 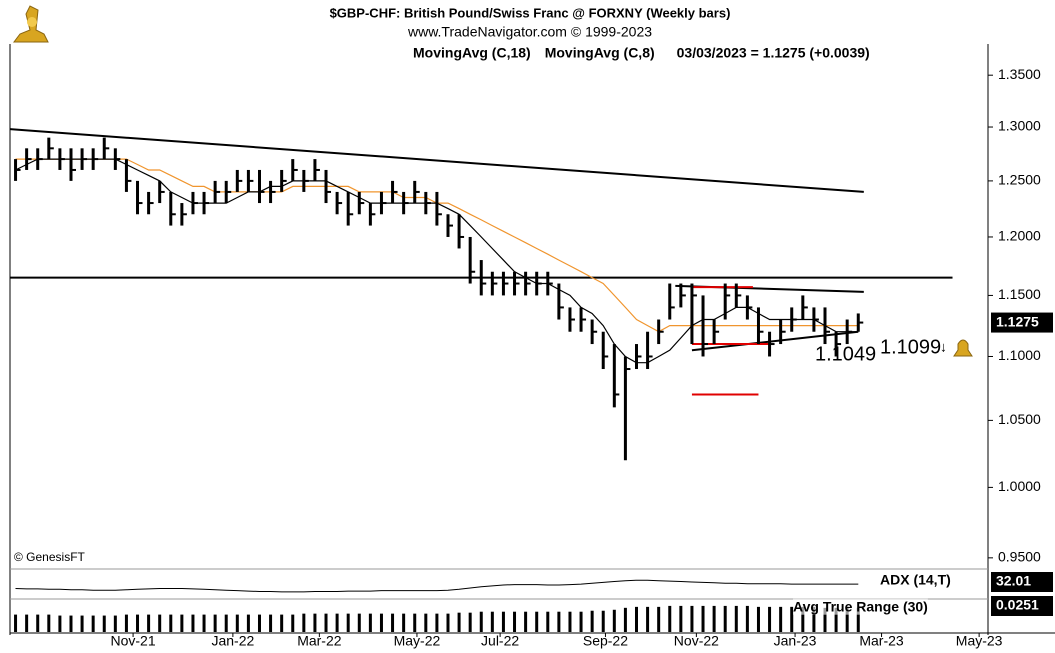 I want to click on label-bg, so click(x=860, y=606).